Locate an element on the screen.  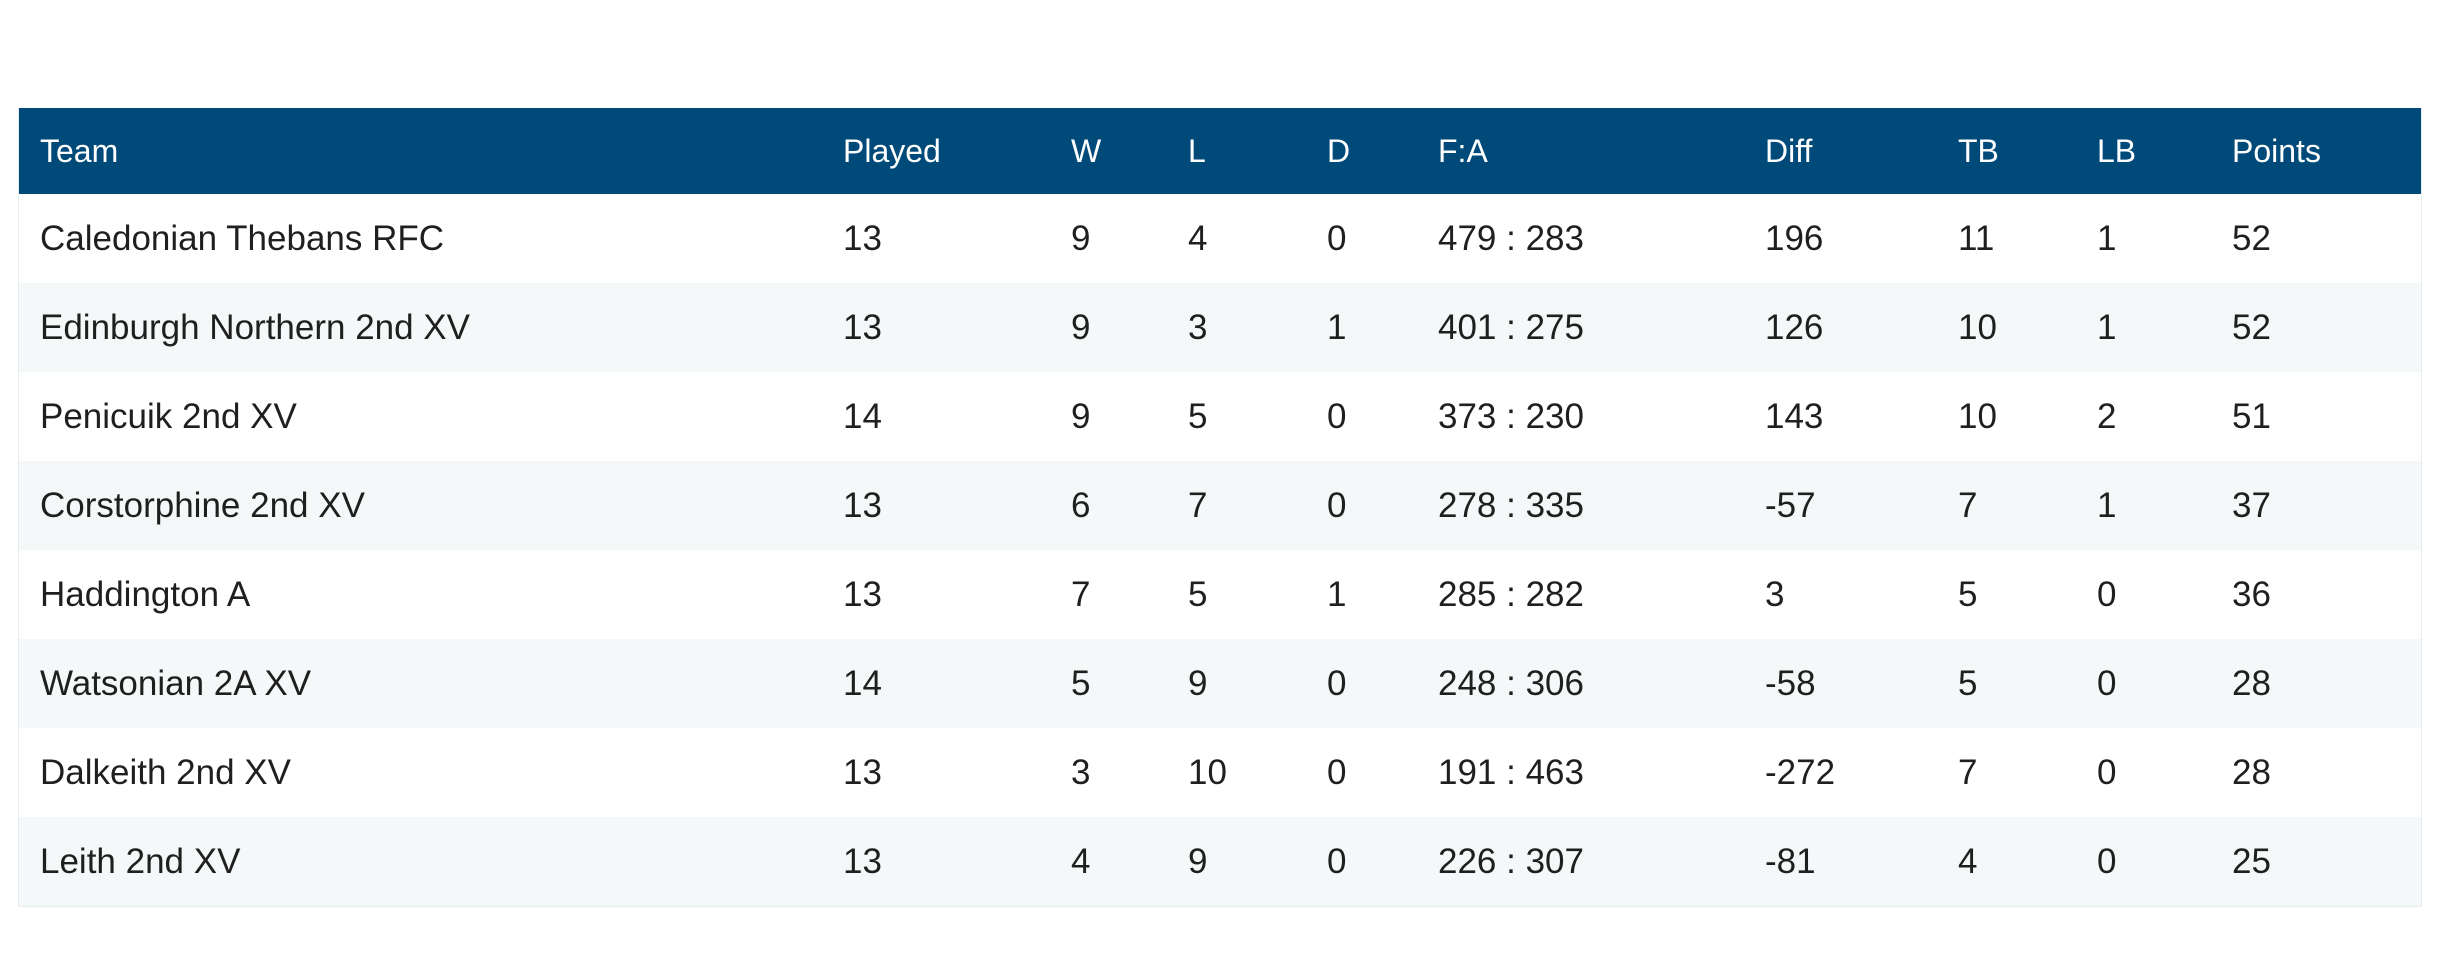
for-against-cell: 401 : 275 is located at coordinates (1511, 327).